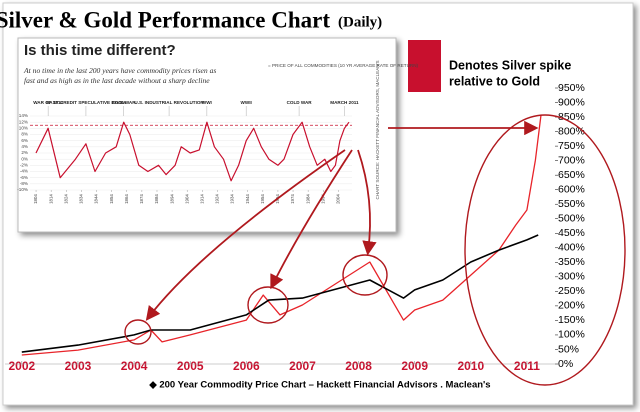 The image size is (640, 412). Describe the element at coordinates (247, 199) in the screenshot. I see `x-tick-label: 1944` at that location.